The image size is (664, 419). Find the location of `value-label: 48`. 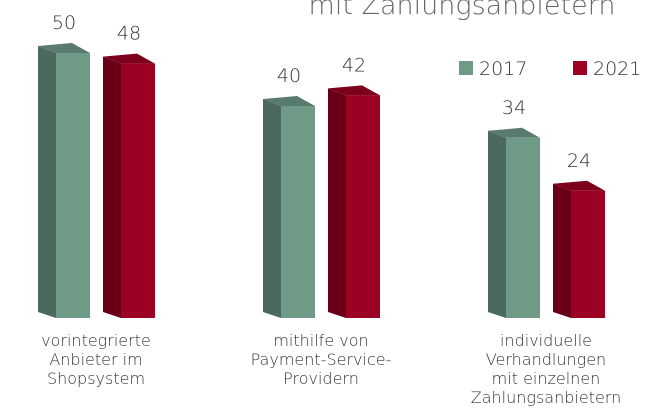

value-label: 48 is located at coordinates (129, 34).